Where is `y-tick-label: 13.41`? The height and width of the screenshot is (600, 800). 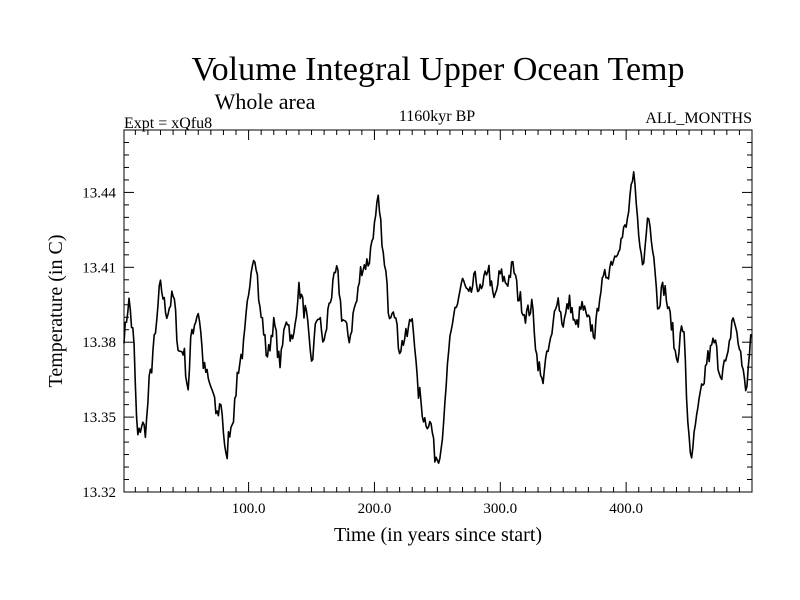 y-tick-label: 13.41 is located at coordinates (99, 268).